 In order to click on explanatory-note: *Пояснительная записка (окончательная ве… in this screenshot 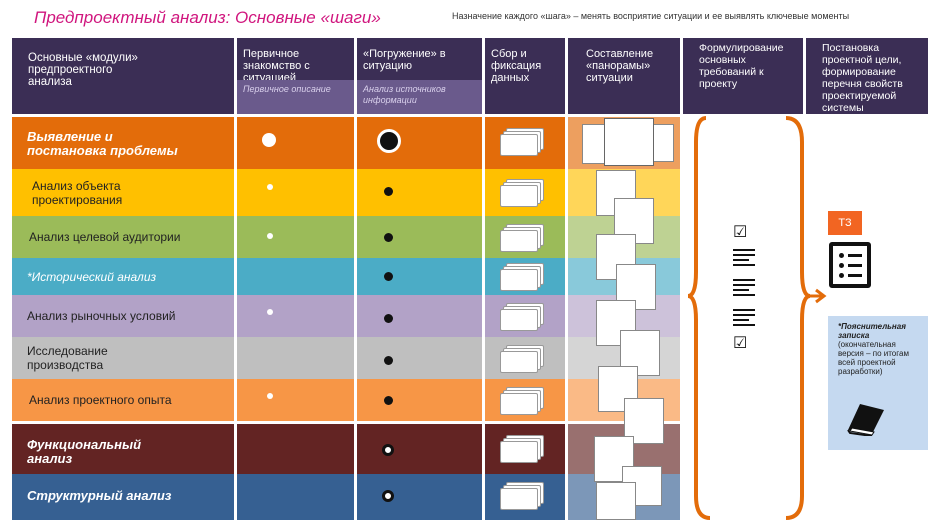, I will do `click(878, 383)`.